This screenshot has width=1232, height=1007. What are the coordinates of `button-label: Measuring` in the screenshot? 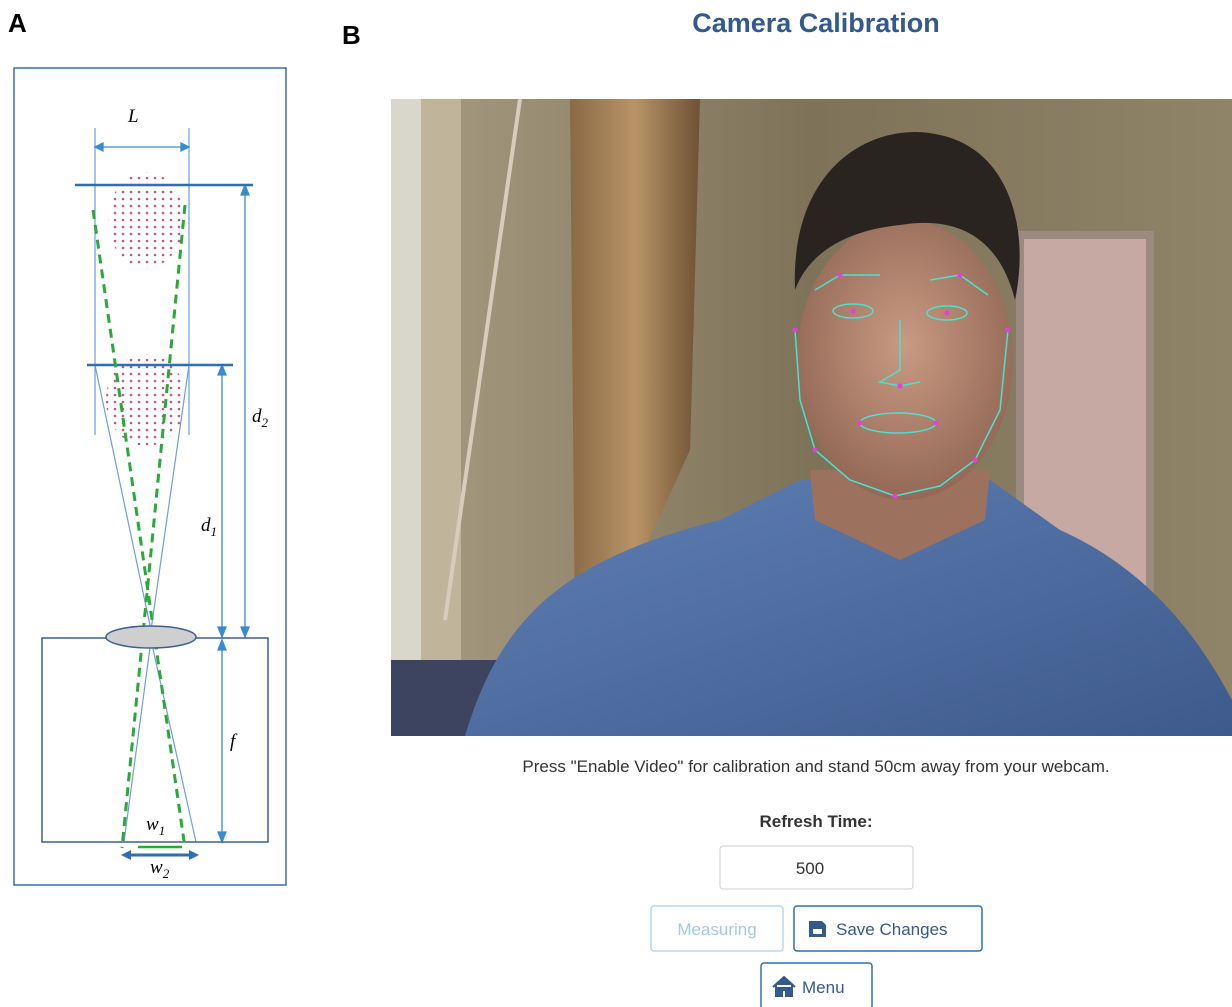 It's located at (716, 929).